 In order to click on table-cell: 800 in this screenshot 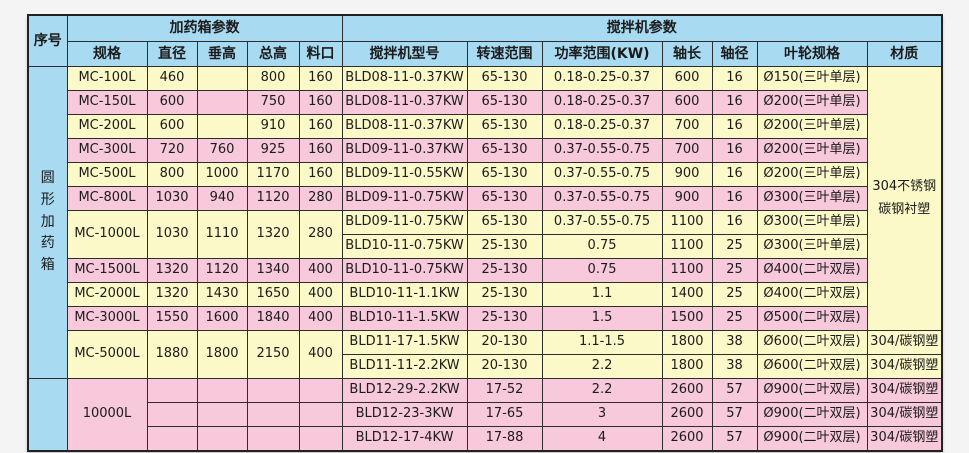, I will do `click(273, 78)`.